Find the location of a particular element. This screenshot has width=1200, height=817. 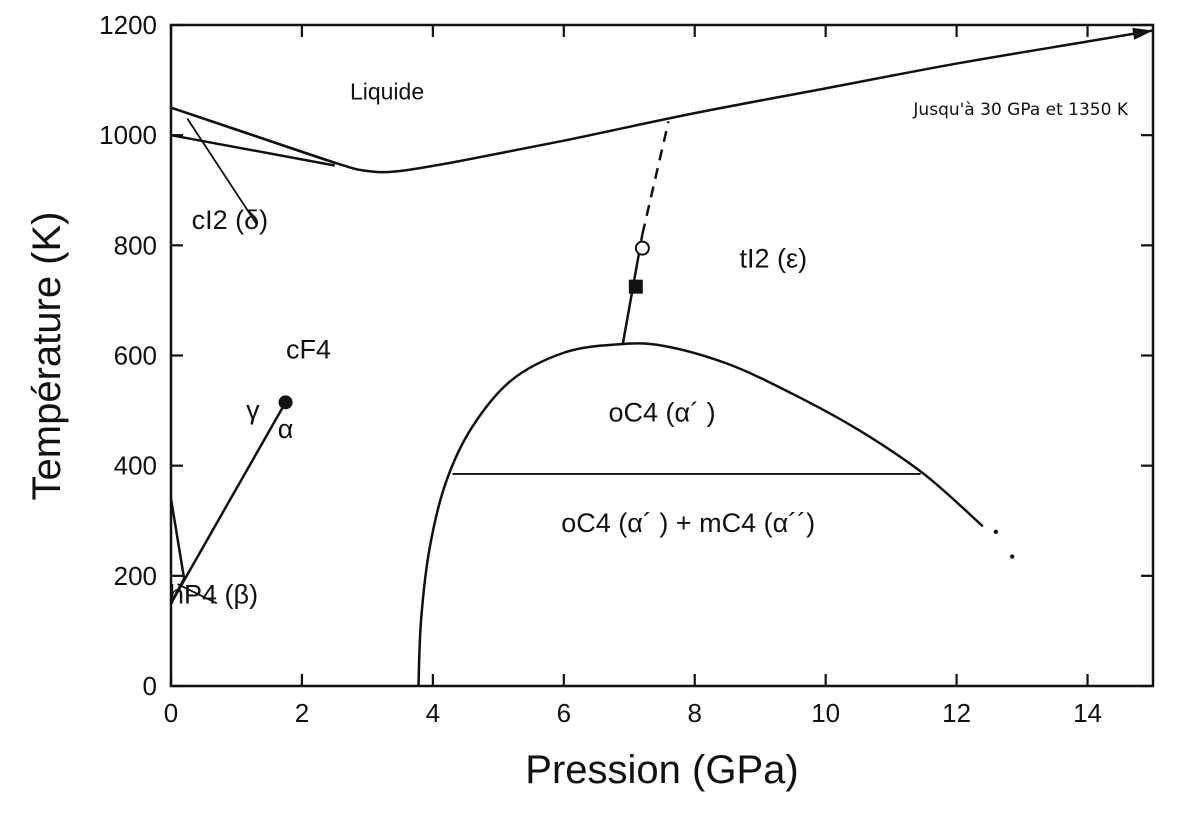

boundary-hP4-upper is located at coordinates (177, 538).